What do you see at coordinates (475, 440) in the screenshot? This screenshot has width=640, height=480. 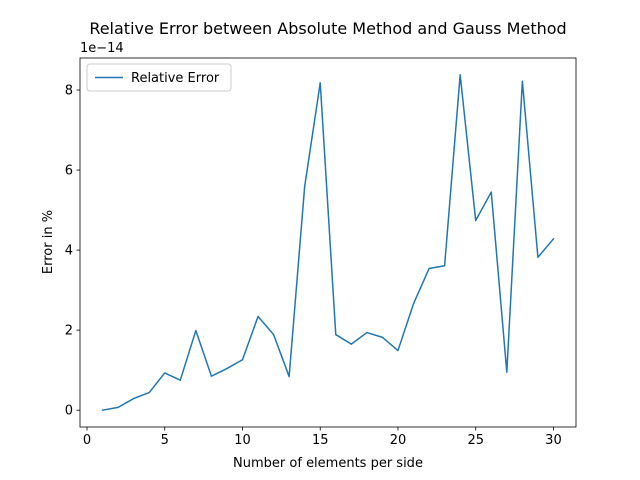 I see `x-tick-label: 25` at bounding box center [475, 440].